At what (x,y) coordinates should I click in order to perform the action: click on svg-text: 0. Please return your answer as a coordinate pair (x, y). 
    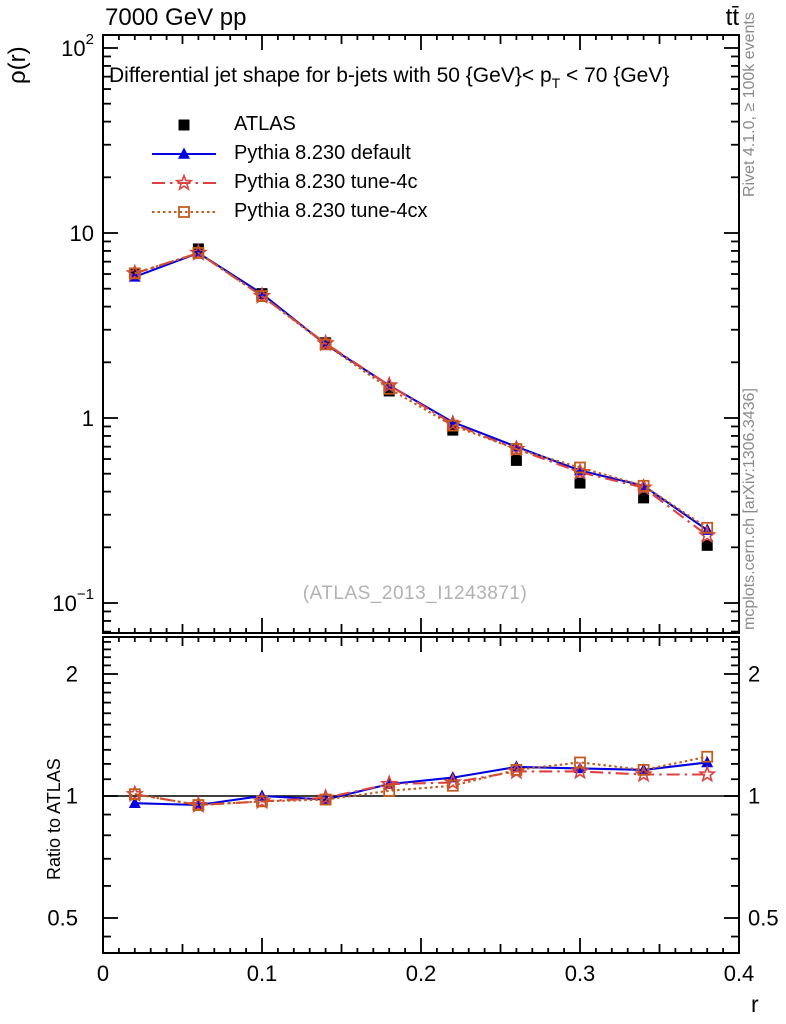
    Looking at the image, I should click on (103, 973).